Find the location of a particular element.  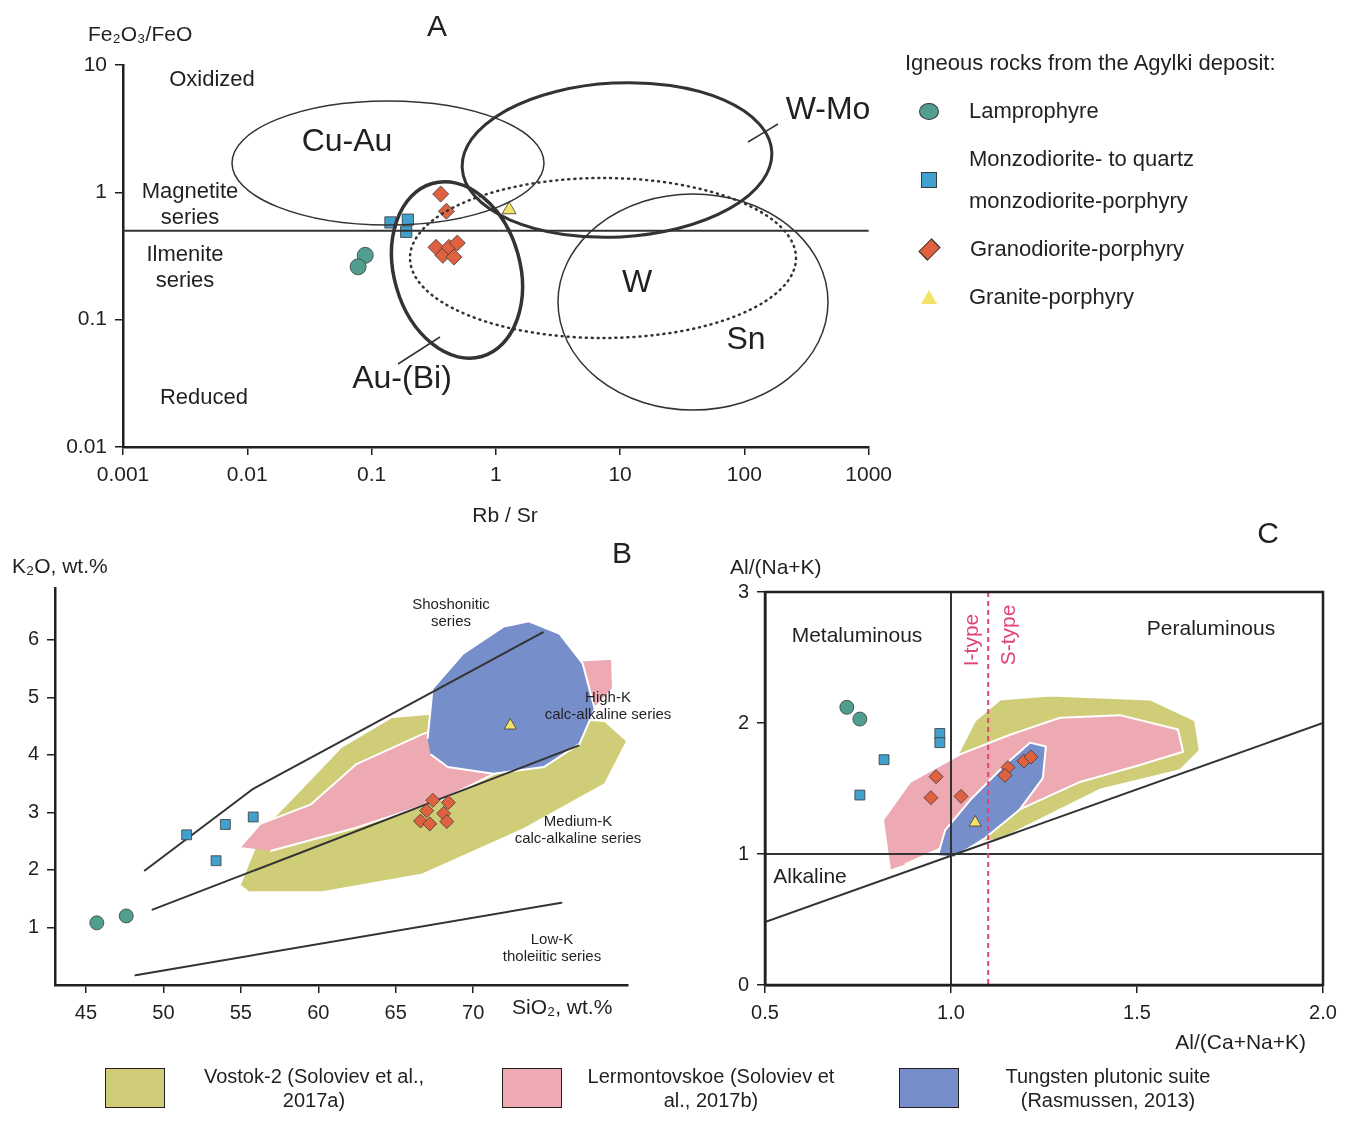

x-tick-label: 60 is located at coordinates (318, 1011).